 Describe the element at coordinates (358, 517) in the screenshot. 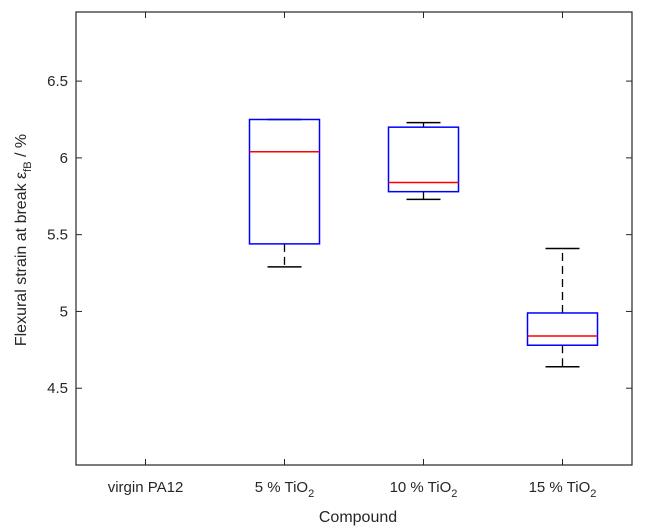

I see `x-axis-label: Compound` at that location.